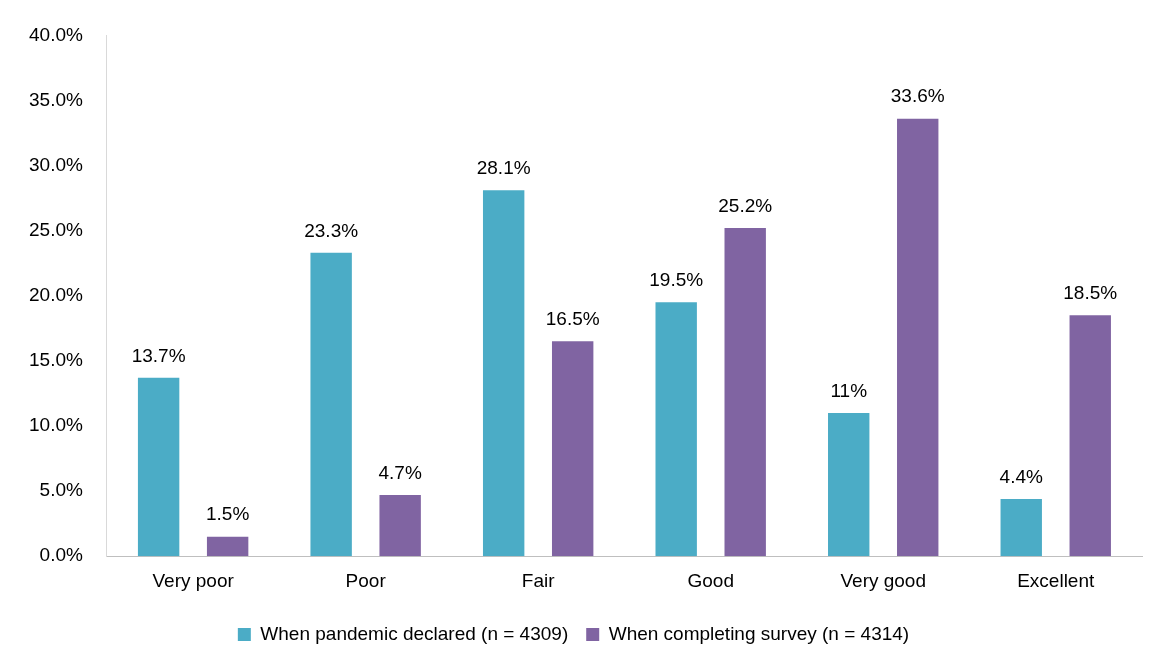 Image resolution: width=1152 pixels, height=654 pixels. Describe the element at coordinates (883, 580) in the screenshot. I see `x-tick-label: Very good` at that location.